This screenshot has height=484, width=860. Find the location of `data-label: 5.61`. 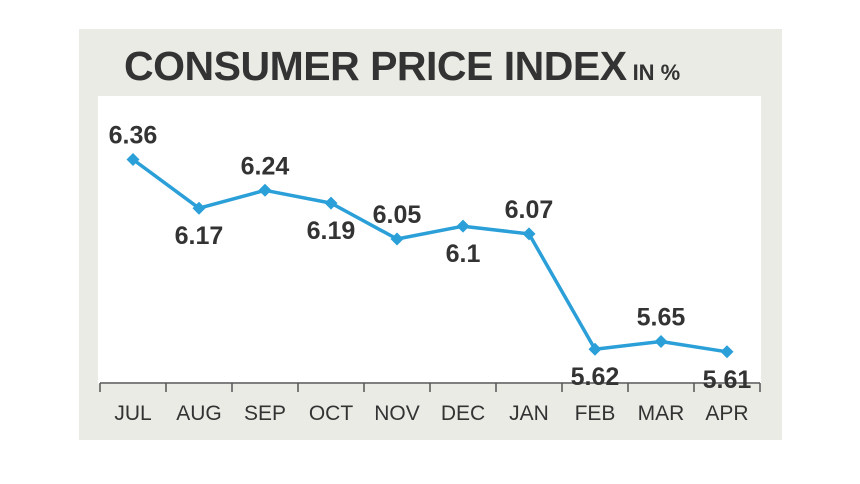

data-label: 5.61 is located at coordinates (727, 380).